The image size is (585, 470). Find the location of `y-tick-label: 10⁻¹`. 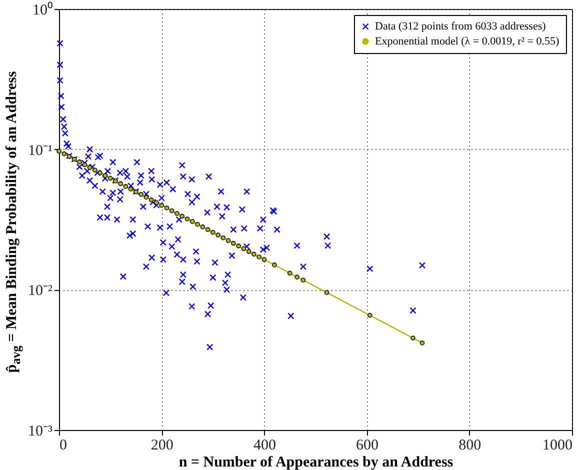

y-tick-label: 10⁻¹ is located at coordinates (40, 150).